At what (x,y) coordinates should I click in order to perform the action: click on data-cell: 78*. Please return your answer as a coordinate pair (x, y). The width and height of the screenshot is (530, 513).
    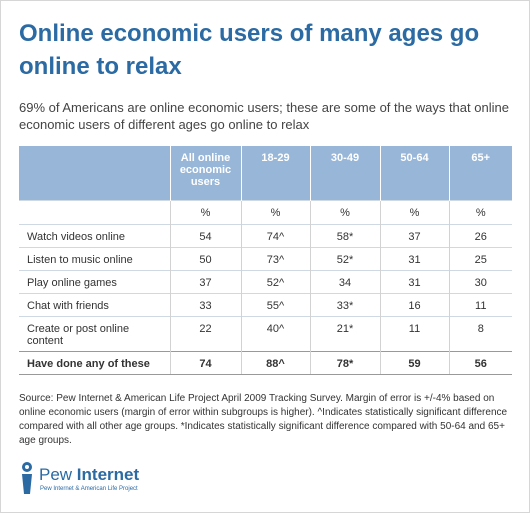
    Looking at the image, I should click on (344, 363).